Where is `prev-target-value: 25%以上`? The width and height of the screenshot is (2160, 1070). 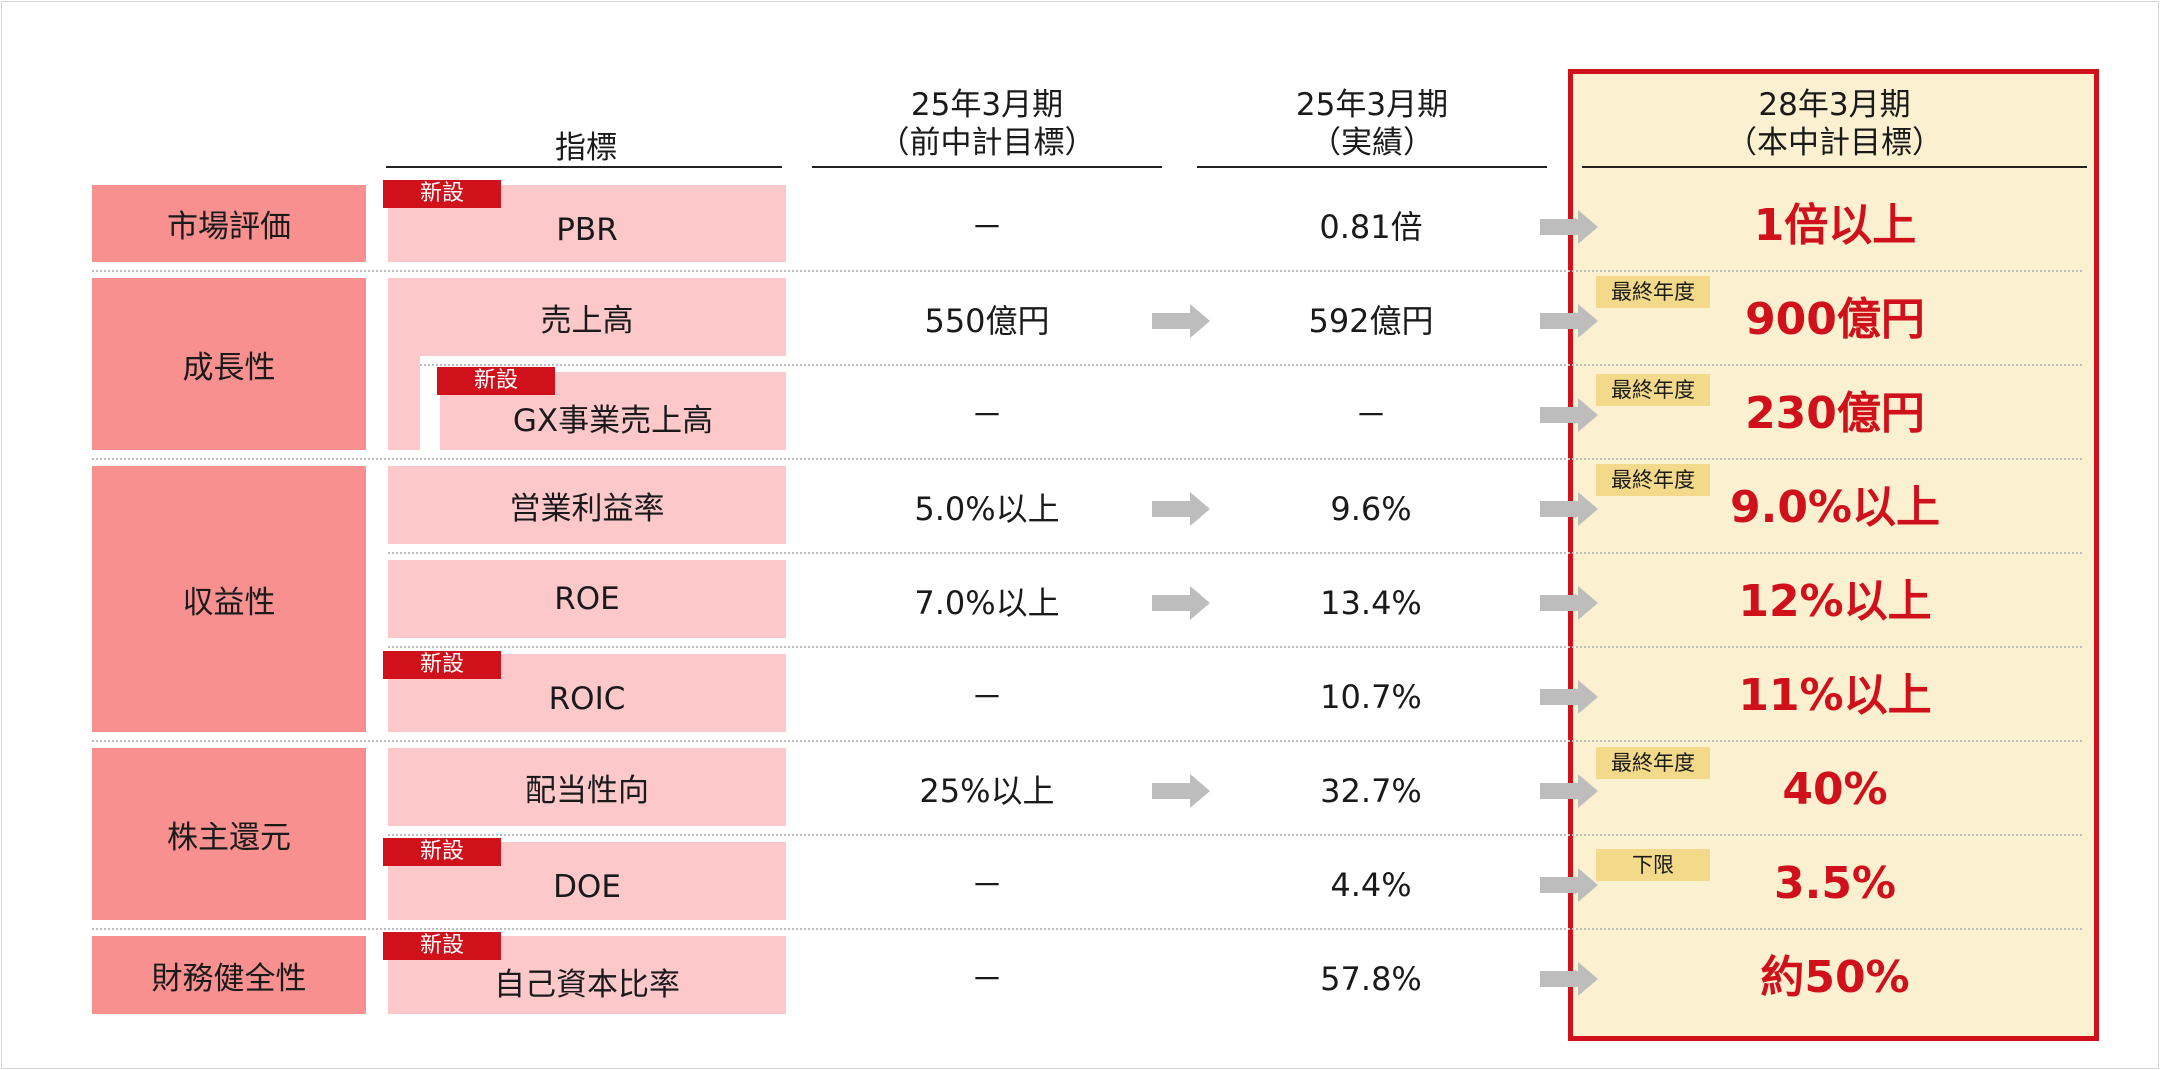 prev-target-value: 25%以上 is located at coordinates (987, 791).